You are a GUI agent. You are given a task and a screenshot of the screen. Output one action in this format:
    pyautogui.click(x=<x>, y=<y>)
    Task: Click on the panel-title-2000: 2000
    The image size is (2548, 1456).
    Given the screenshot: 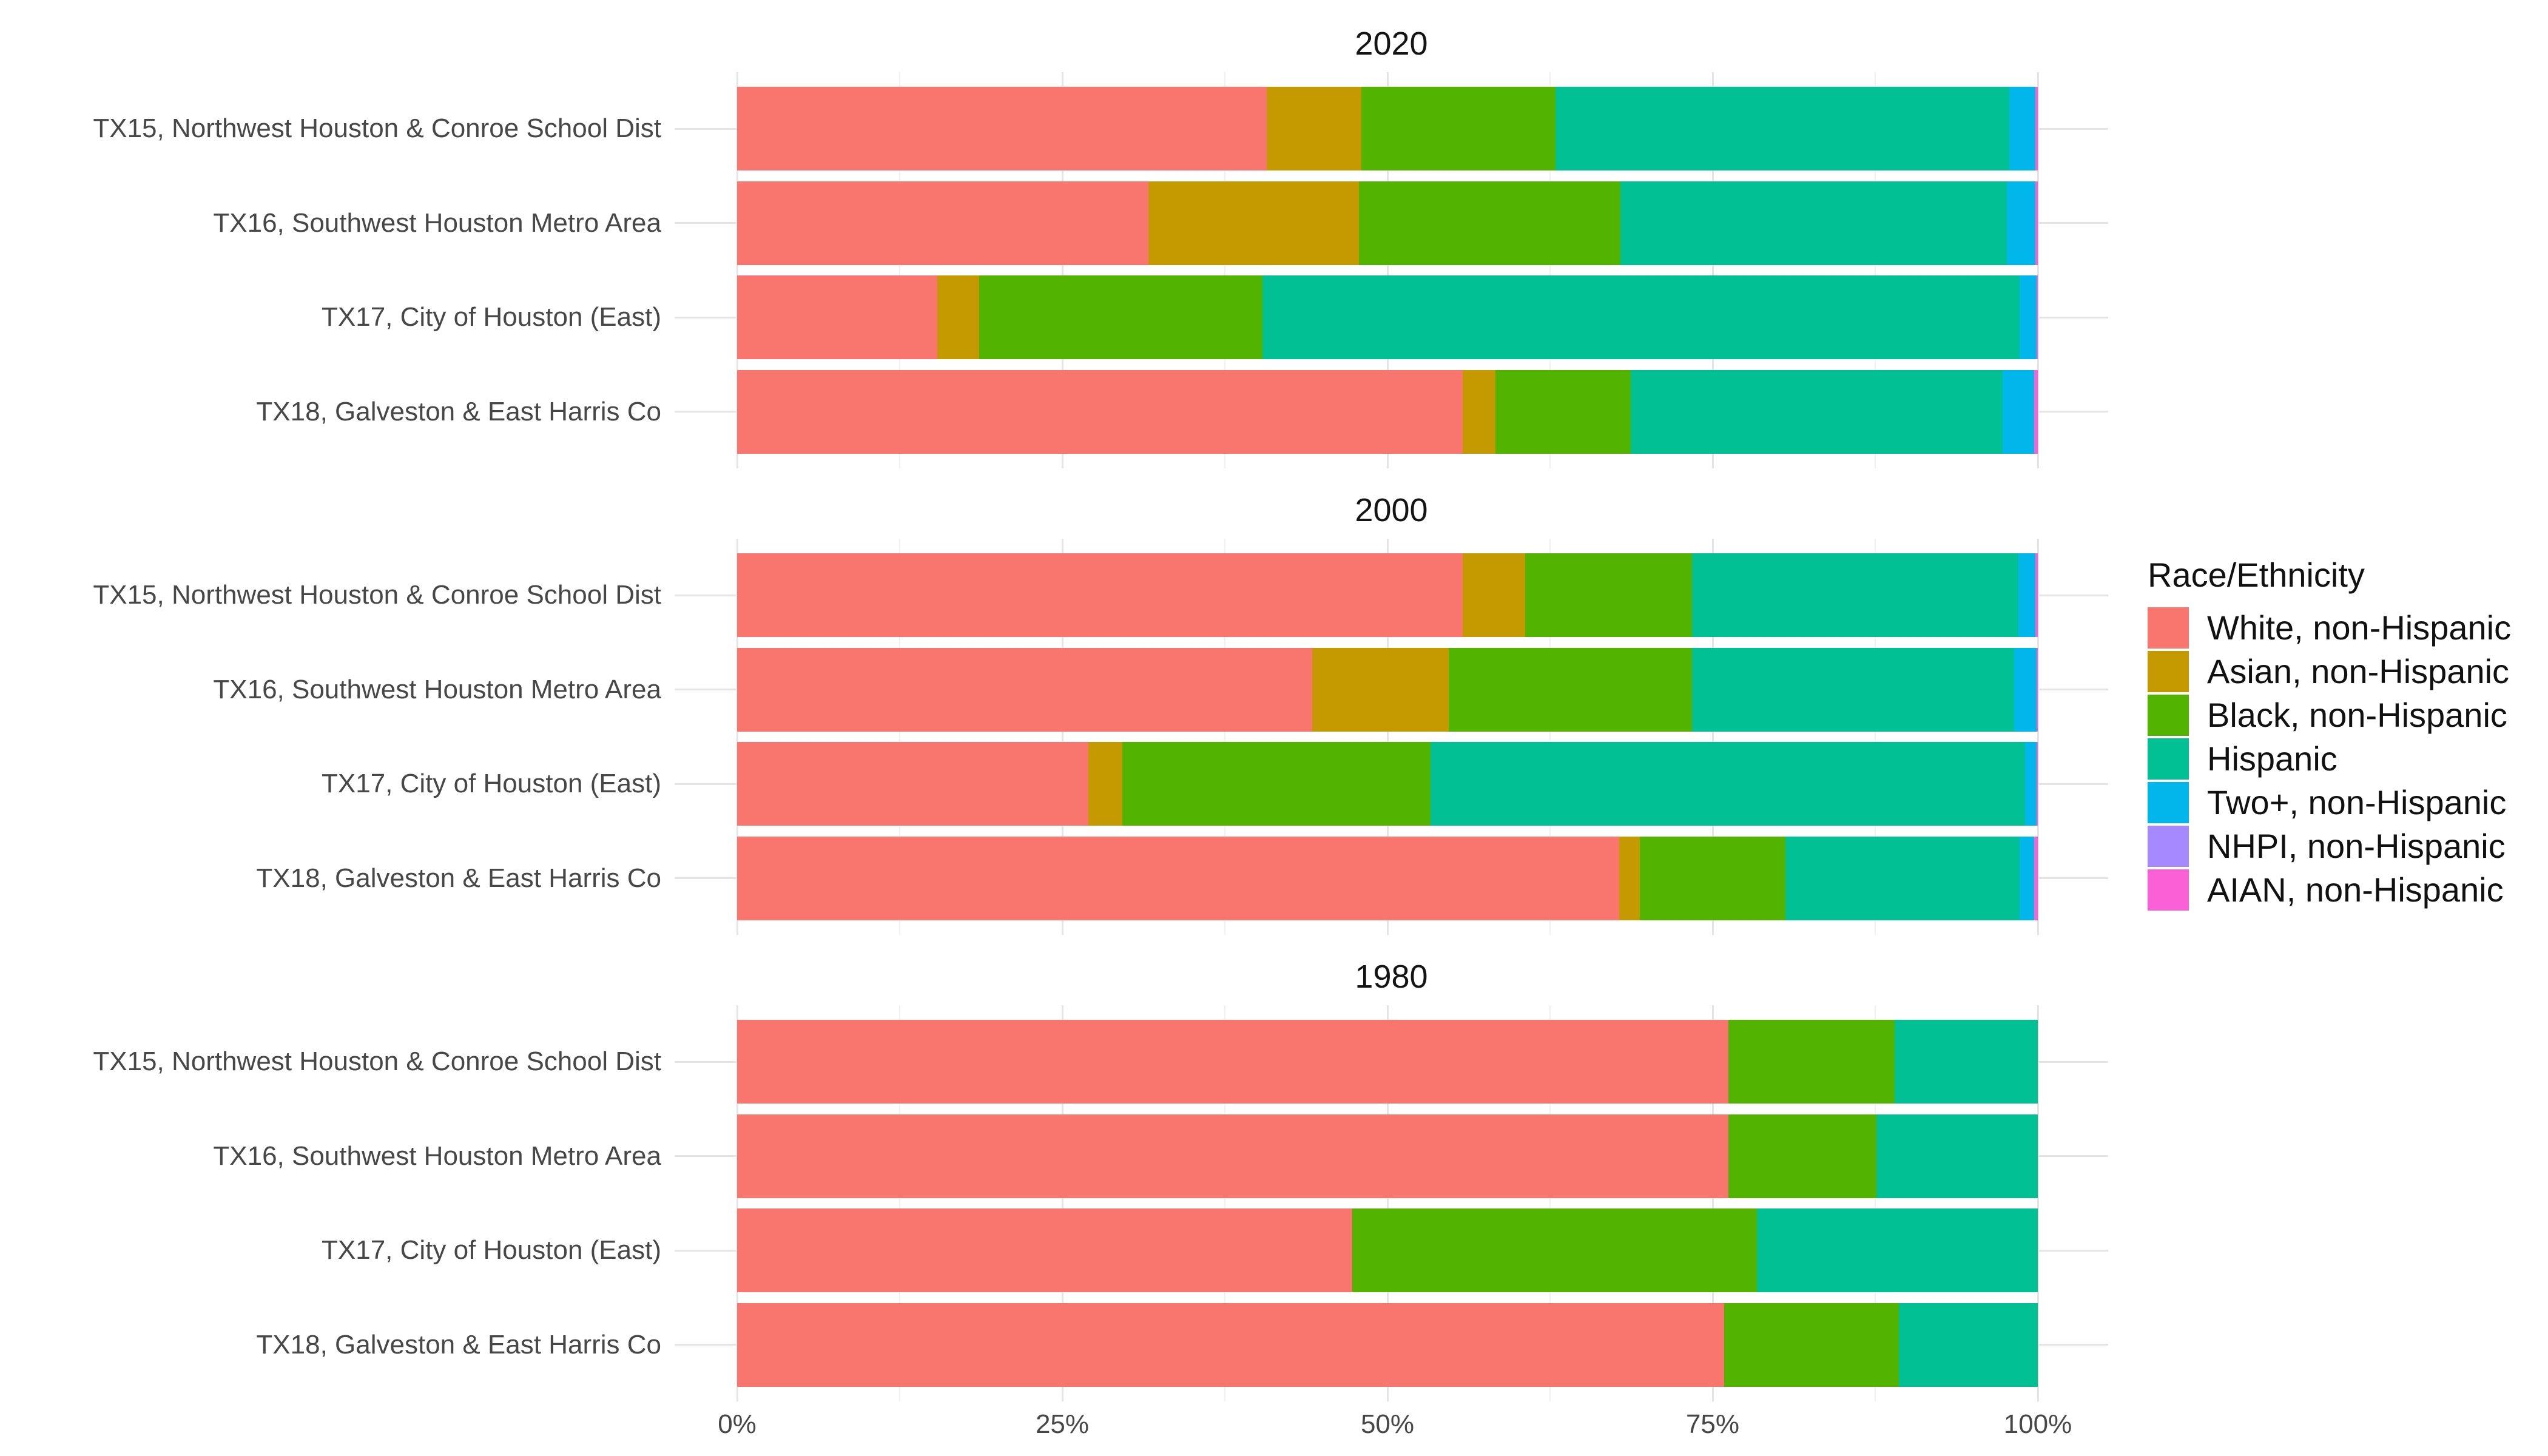 What is the action you would take?
    pyautogui.click(x=1391, y=510)
    